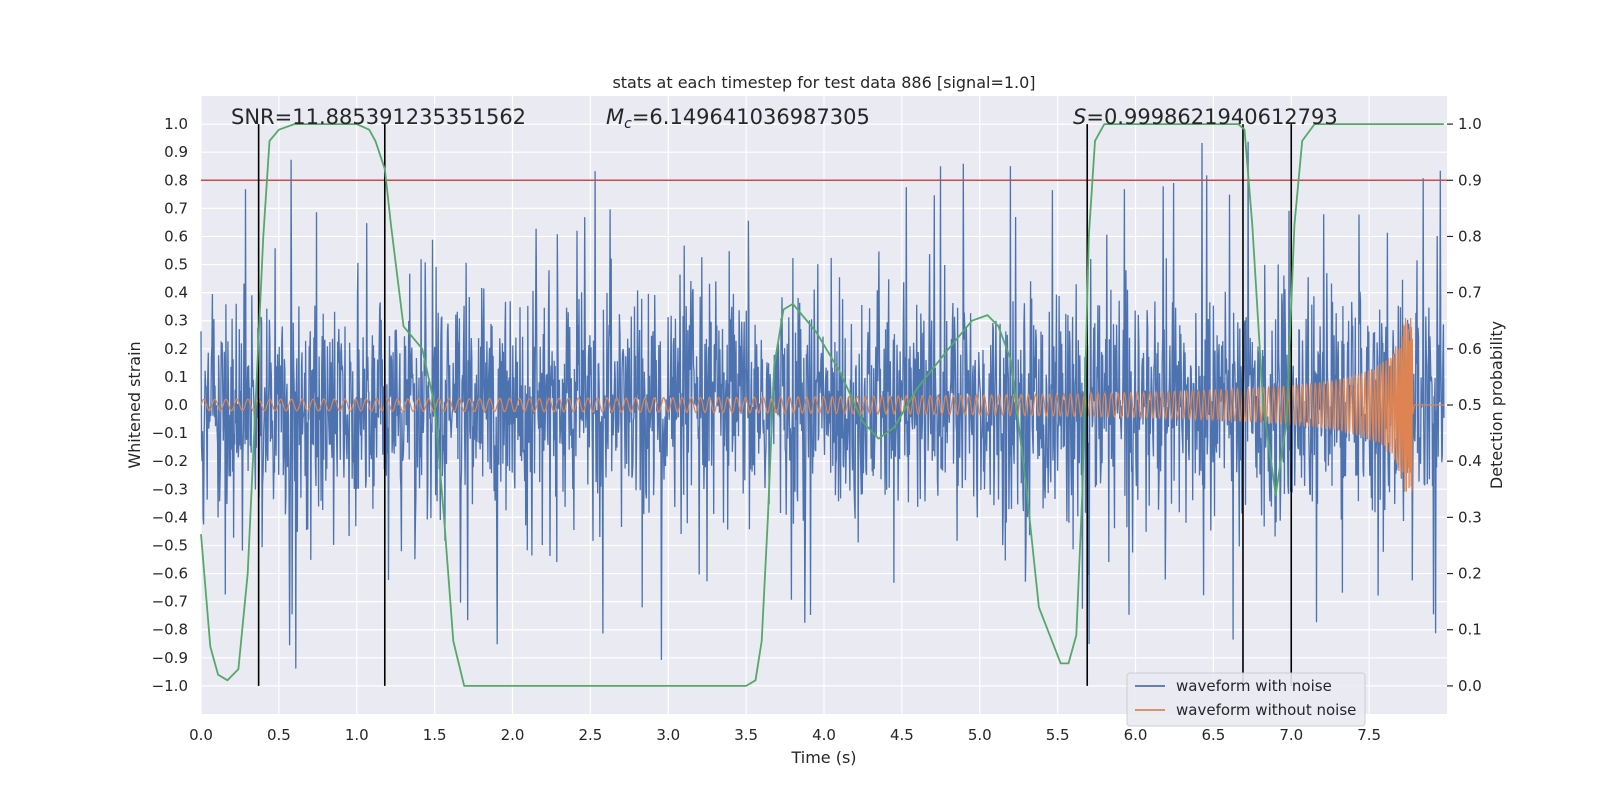 This screenshot has height=800, width=1600. Describe the element at coordinates (170, 686) in the screenshot. I see `y-tick-label: −1.0` at that location.